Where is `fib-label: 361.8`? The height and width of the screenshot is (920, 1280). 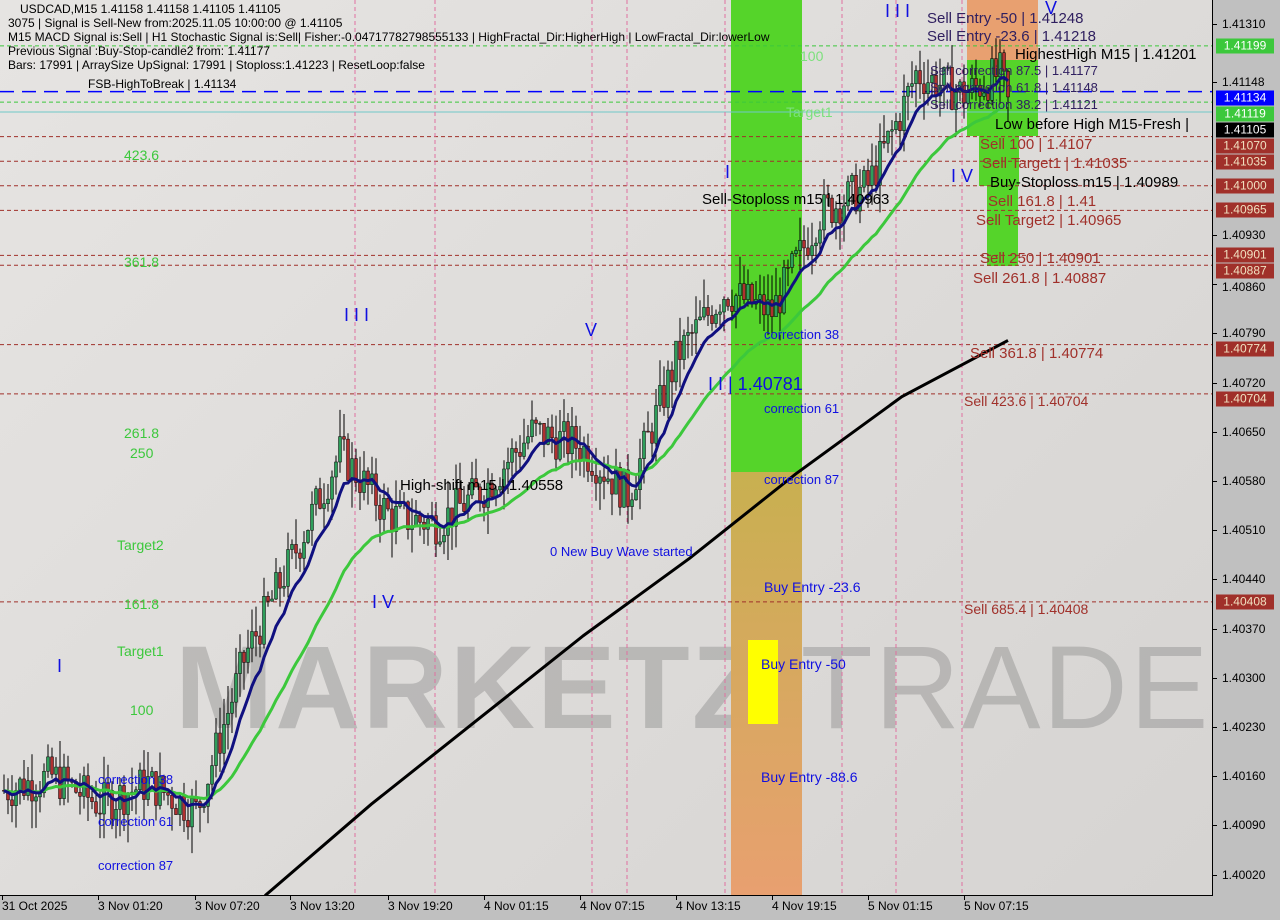
fib-label: 361.8 is located at coordinates (142, 262).